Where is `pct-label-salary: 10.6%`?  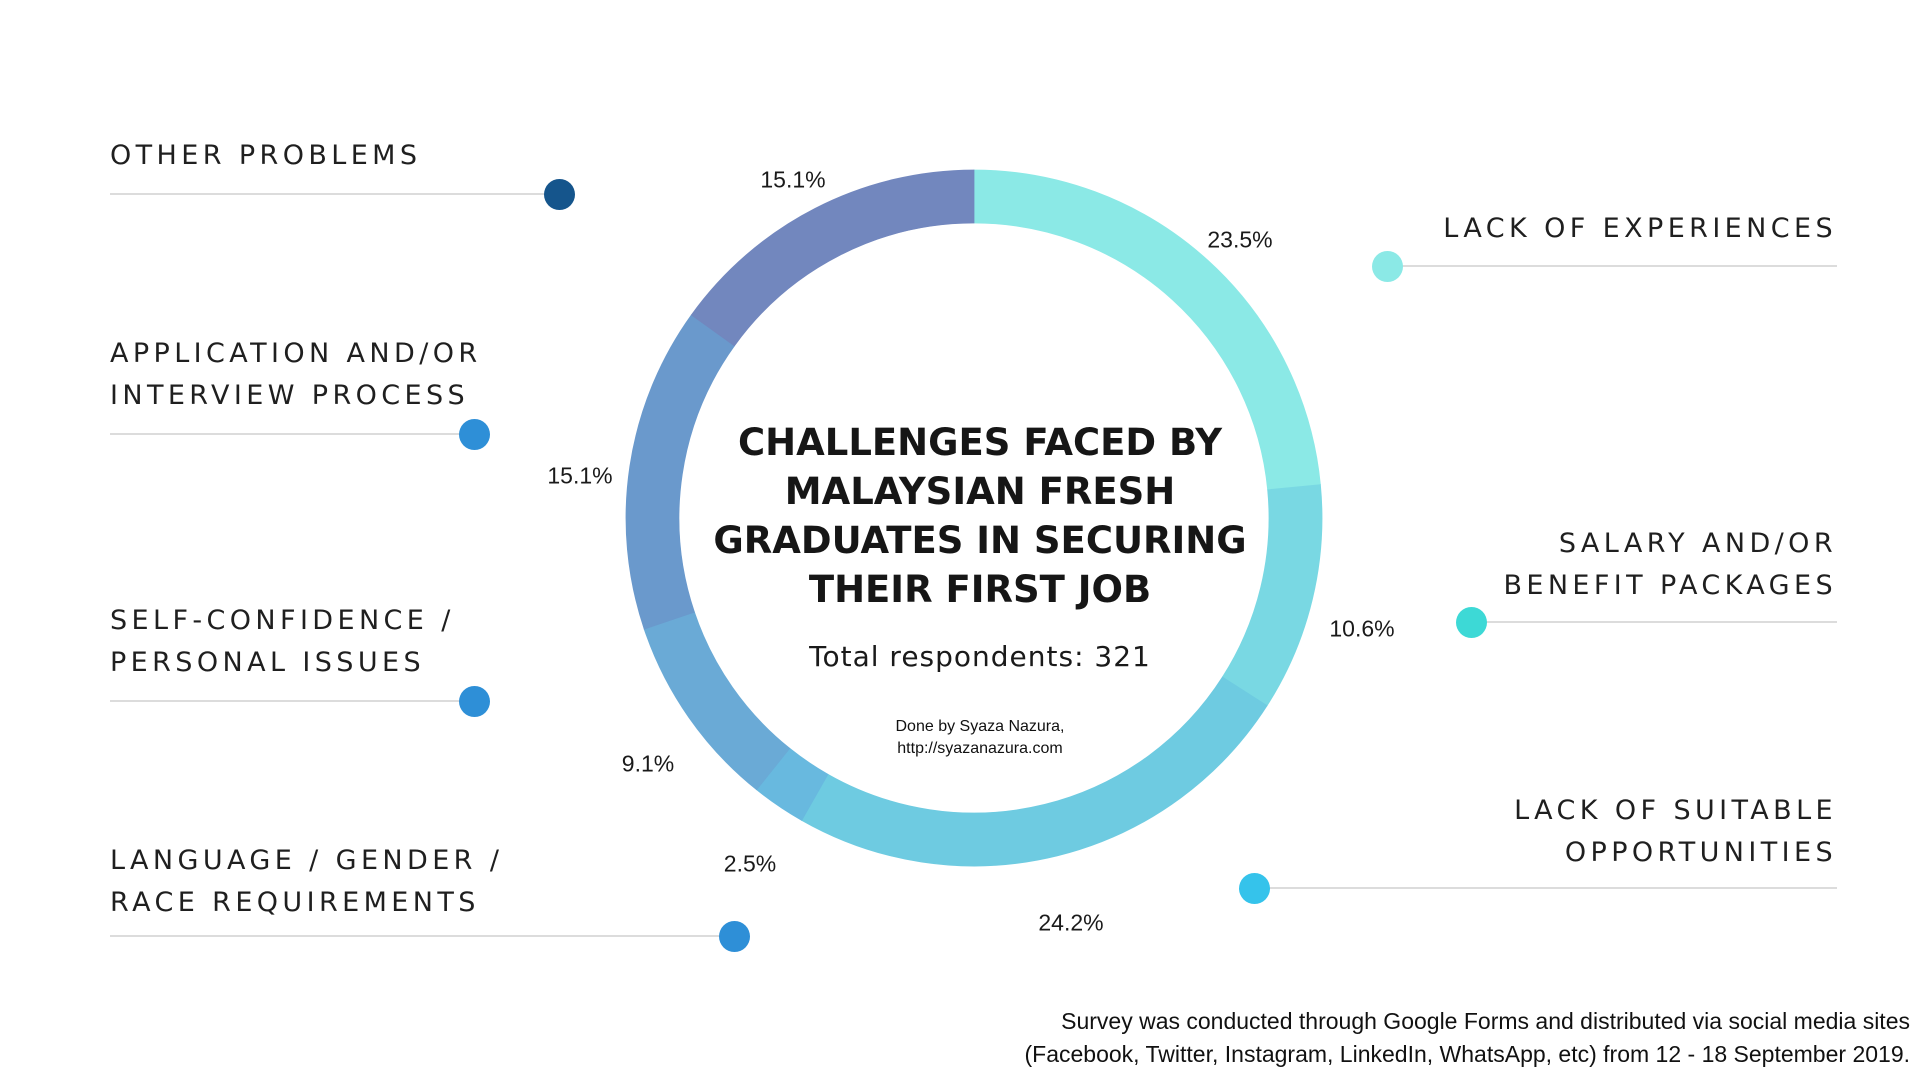
pct-label-salary: 10.6% is located at coordinates (1362, 628).